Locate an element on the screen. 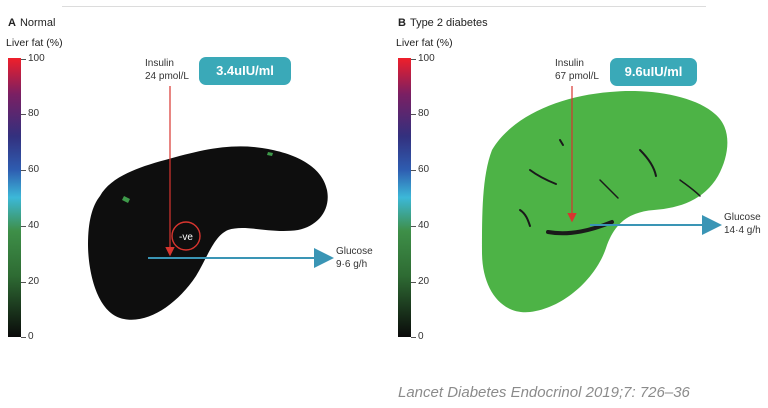  panel-a-inhibition-circle is located at coordinates (186, 236).